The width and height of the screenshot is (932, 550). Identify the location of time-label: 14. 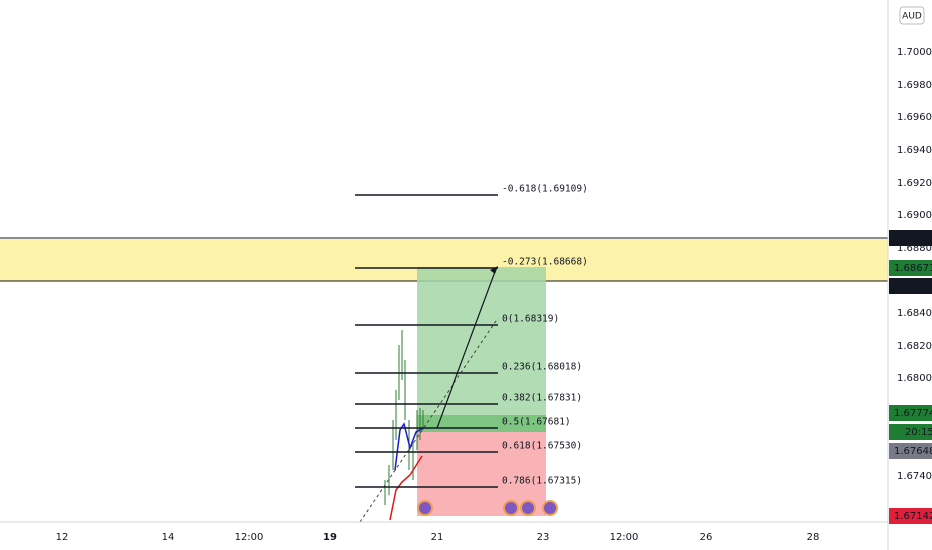
(168, 537).